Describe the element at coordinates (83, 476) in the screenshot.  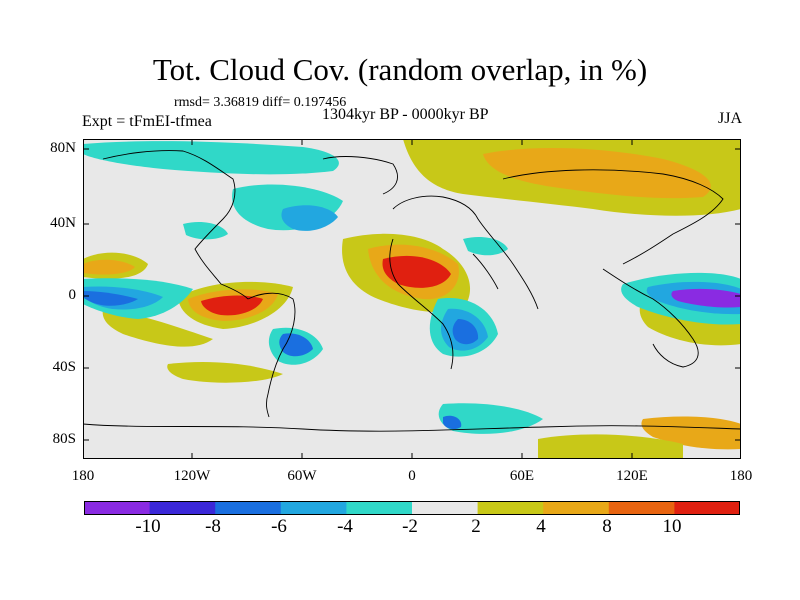
I see `lon-label-180w: 180` at that location.